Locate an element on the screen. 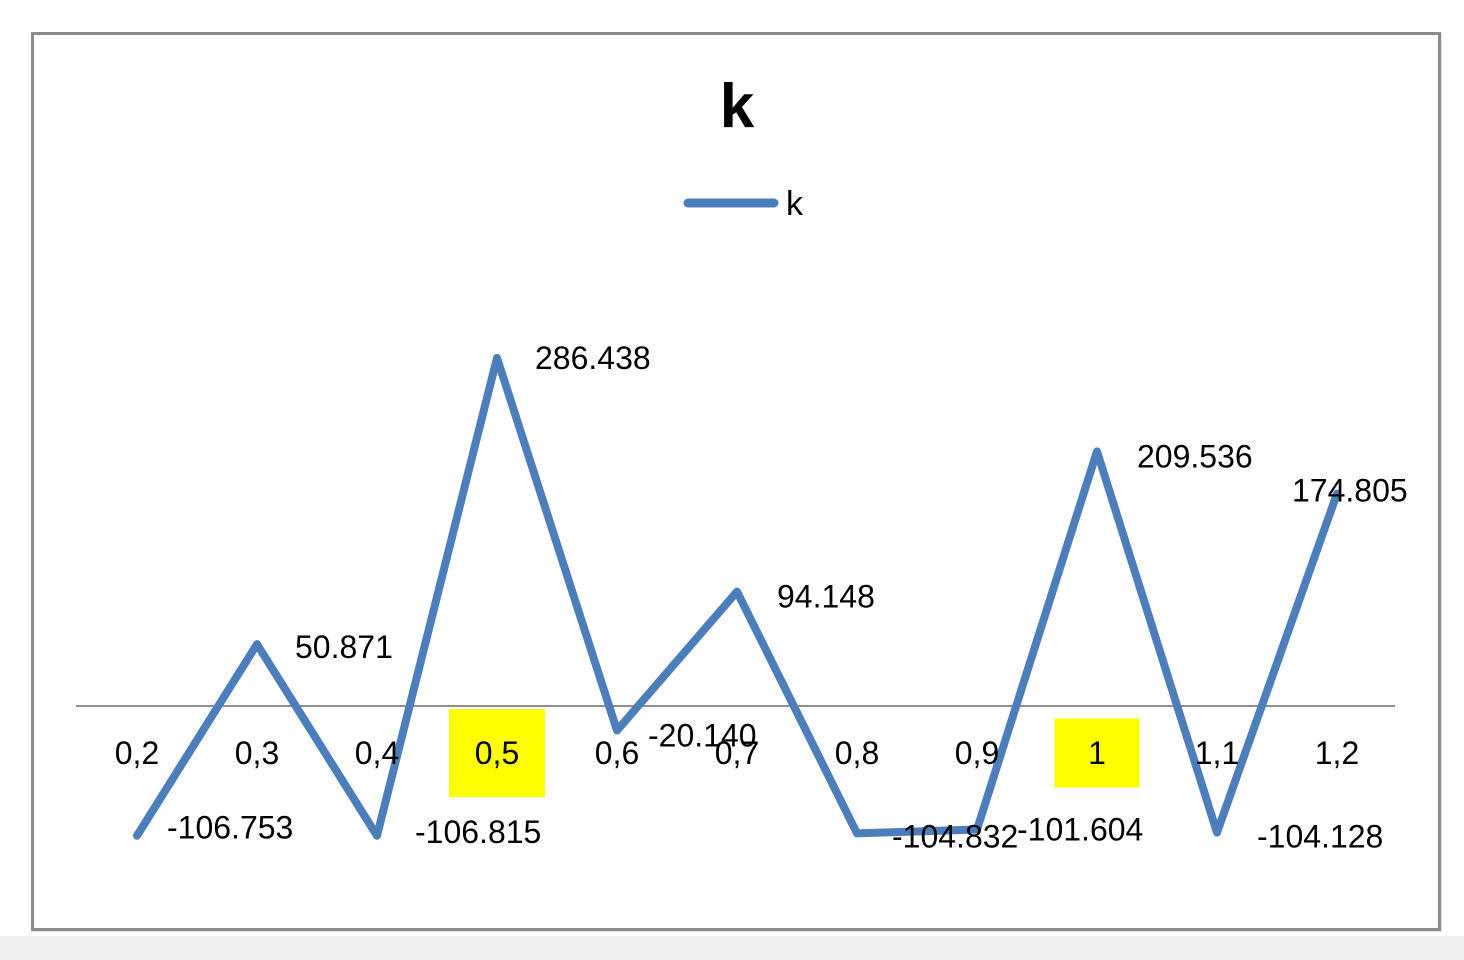 The height and width of the screenshot is (960, 1464). x-tick-label-8: 1 is located at coordinates (1097, 753).